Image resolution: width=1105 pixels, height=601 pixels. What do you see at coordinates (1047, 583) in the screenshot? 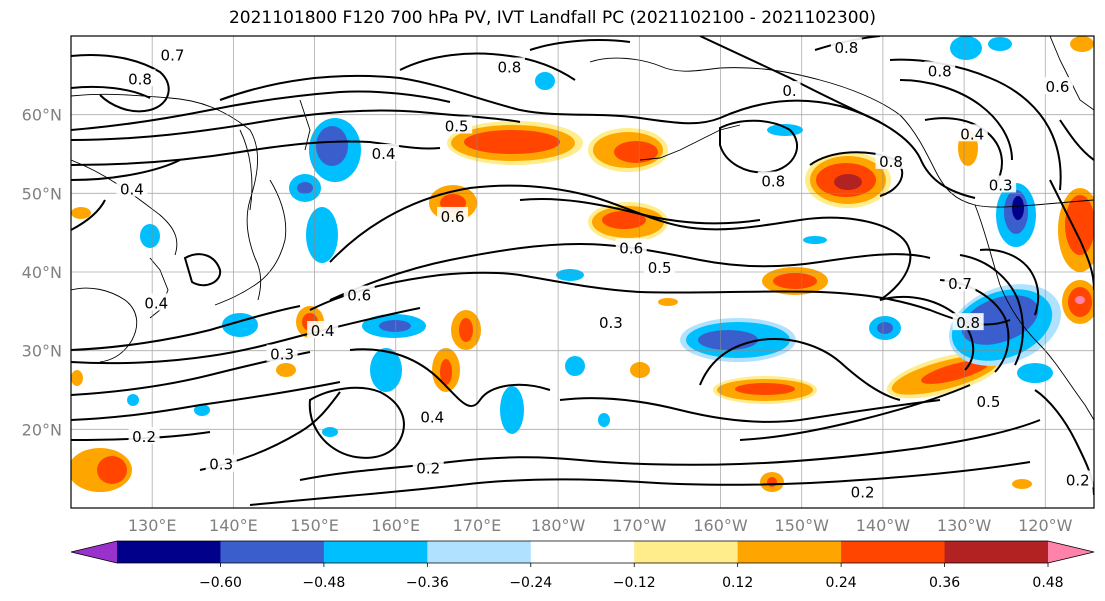
I see `colorbar-tick-label: 0.48` at bounding box center [1047, 583].